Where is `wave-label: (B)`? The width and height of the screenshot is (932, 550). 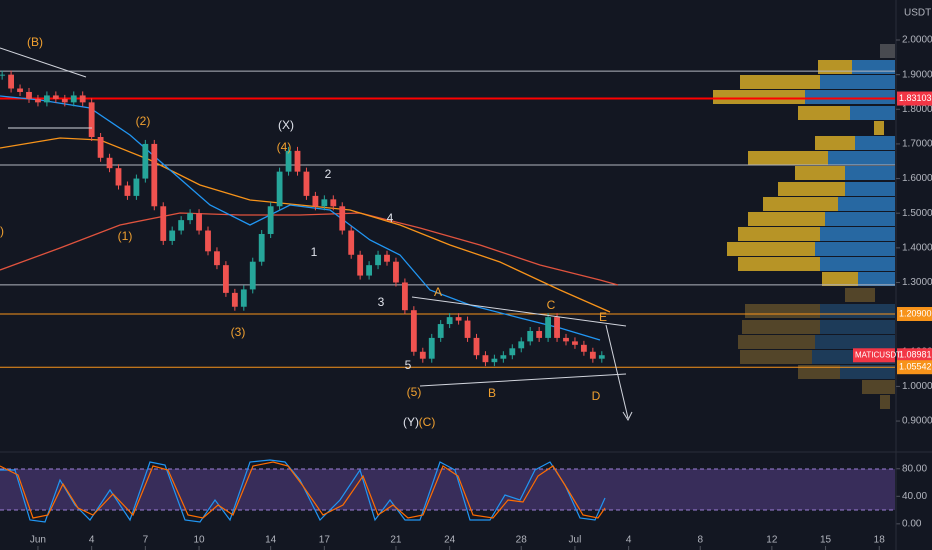
wave-label: (B) is located at coordinates (35, 42).